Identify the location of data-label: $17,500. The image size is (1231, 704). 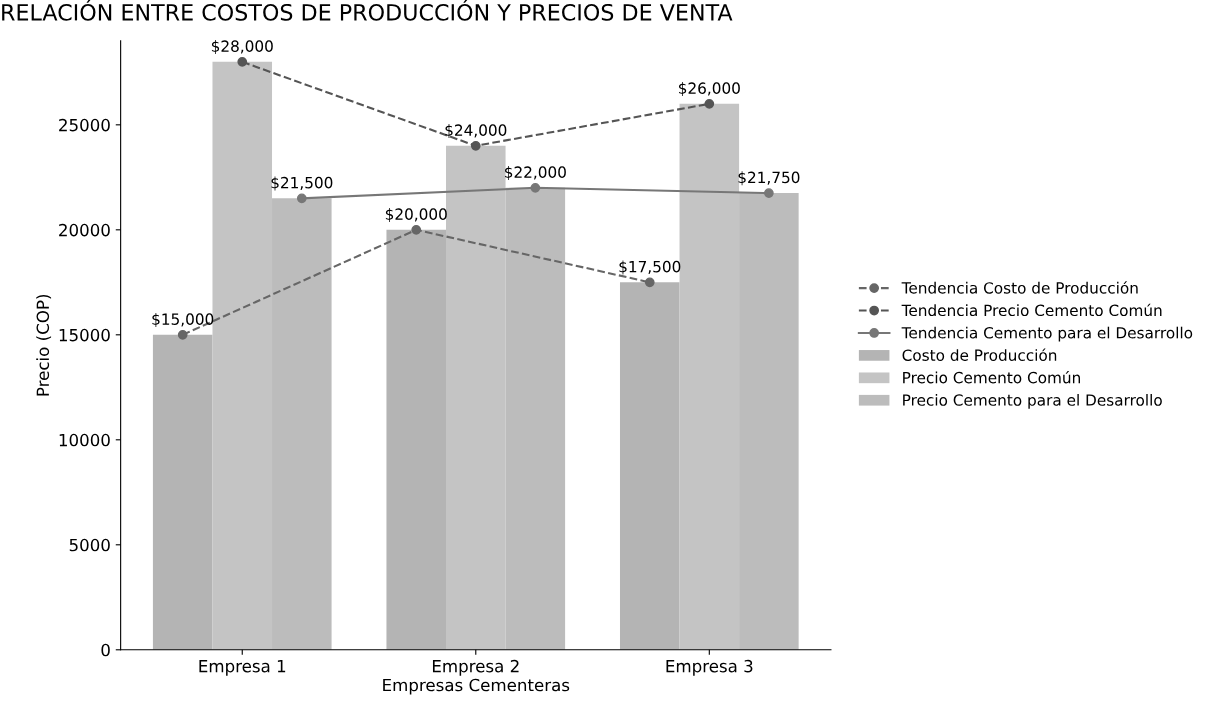
(650, 267).